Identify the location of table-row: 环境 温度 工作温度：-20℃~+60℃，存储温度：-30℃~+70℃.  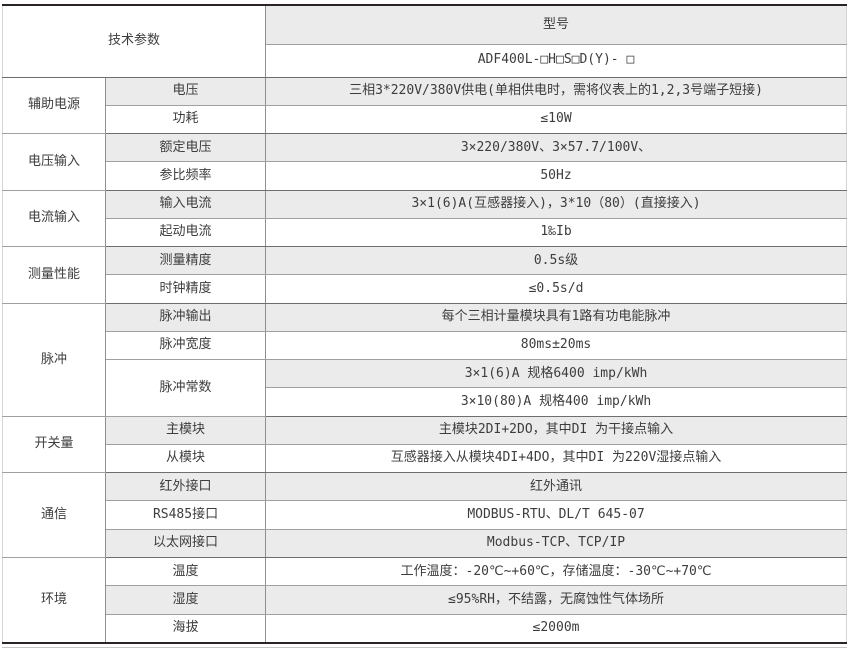
(424, 600).